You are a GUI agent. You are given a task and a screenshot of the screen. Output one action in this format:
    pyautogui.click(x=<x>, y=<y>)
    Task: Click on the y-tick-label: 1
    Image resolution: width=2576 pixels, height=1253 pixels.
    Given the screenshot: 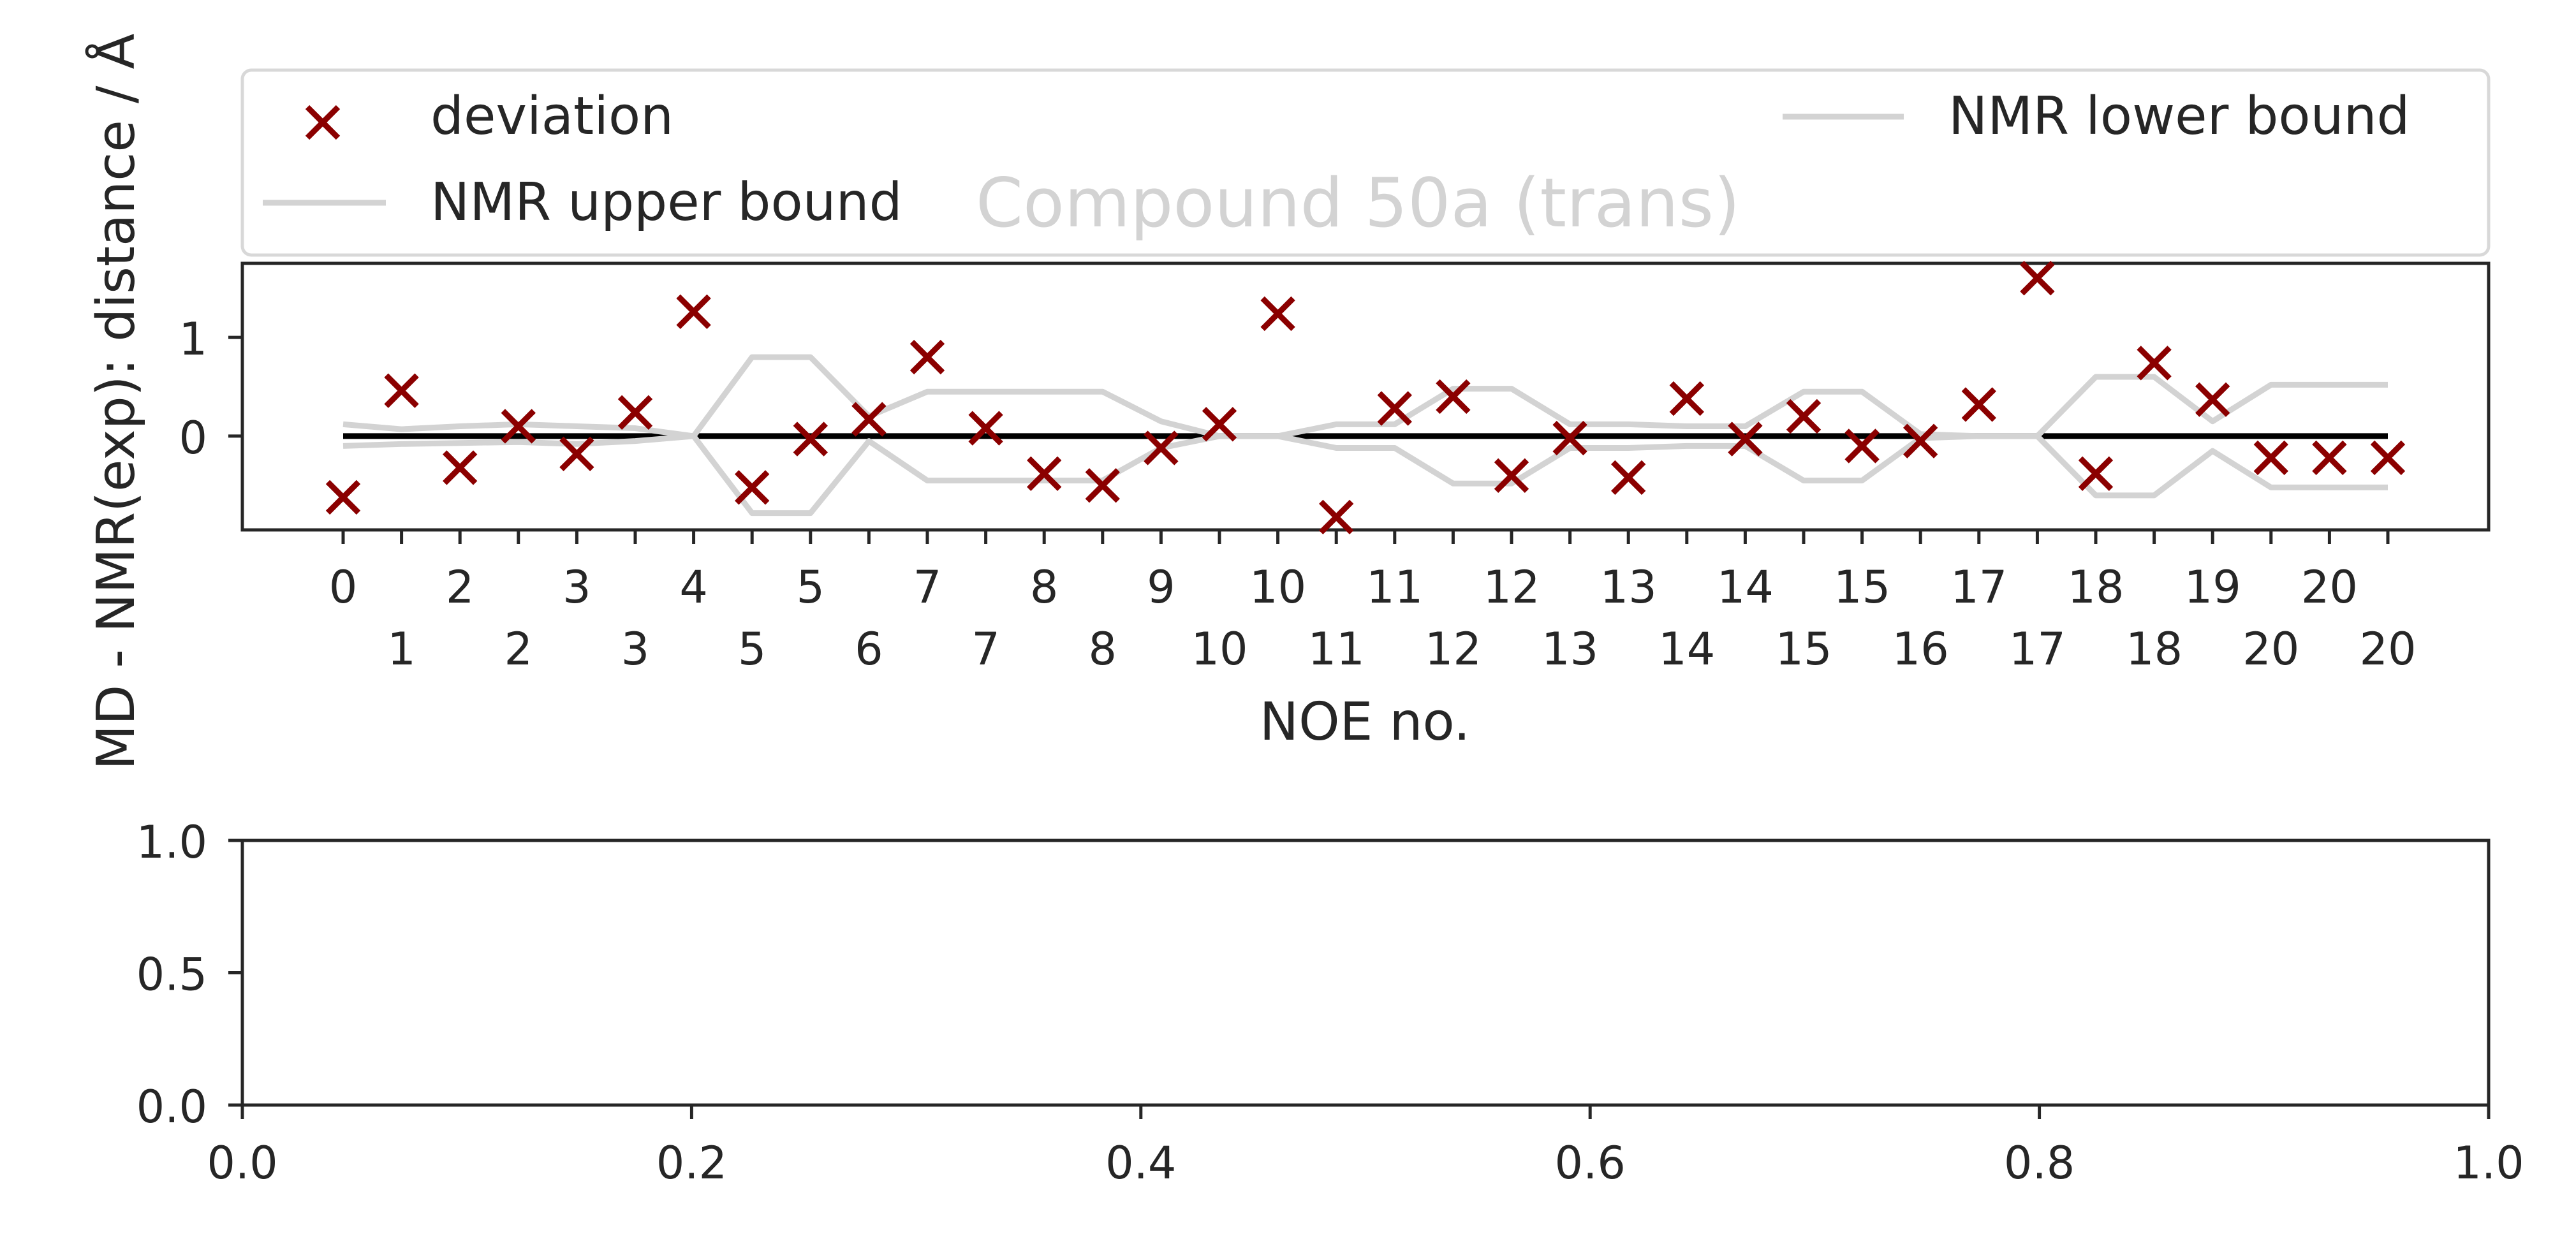 What is the action you would take?
    pyautogui.click(x=193, y=339)
    